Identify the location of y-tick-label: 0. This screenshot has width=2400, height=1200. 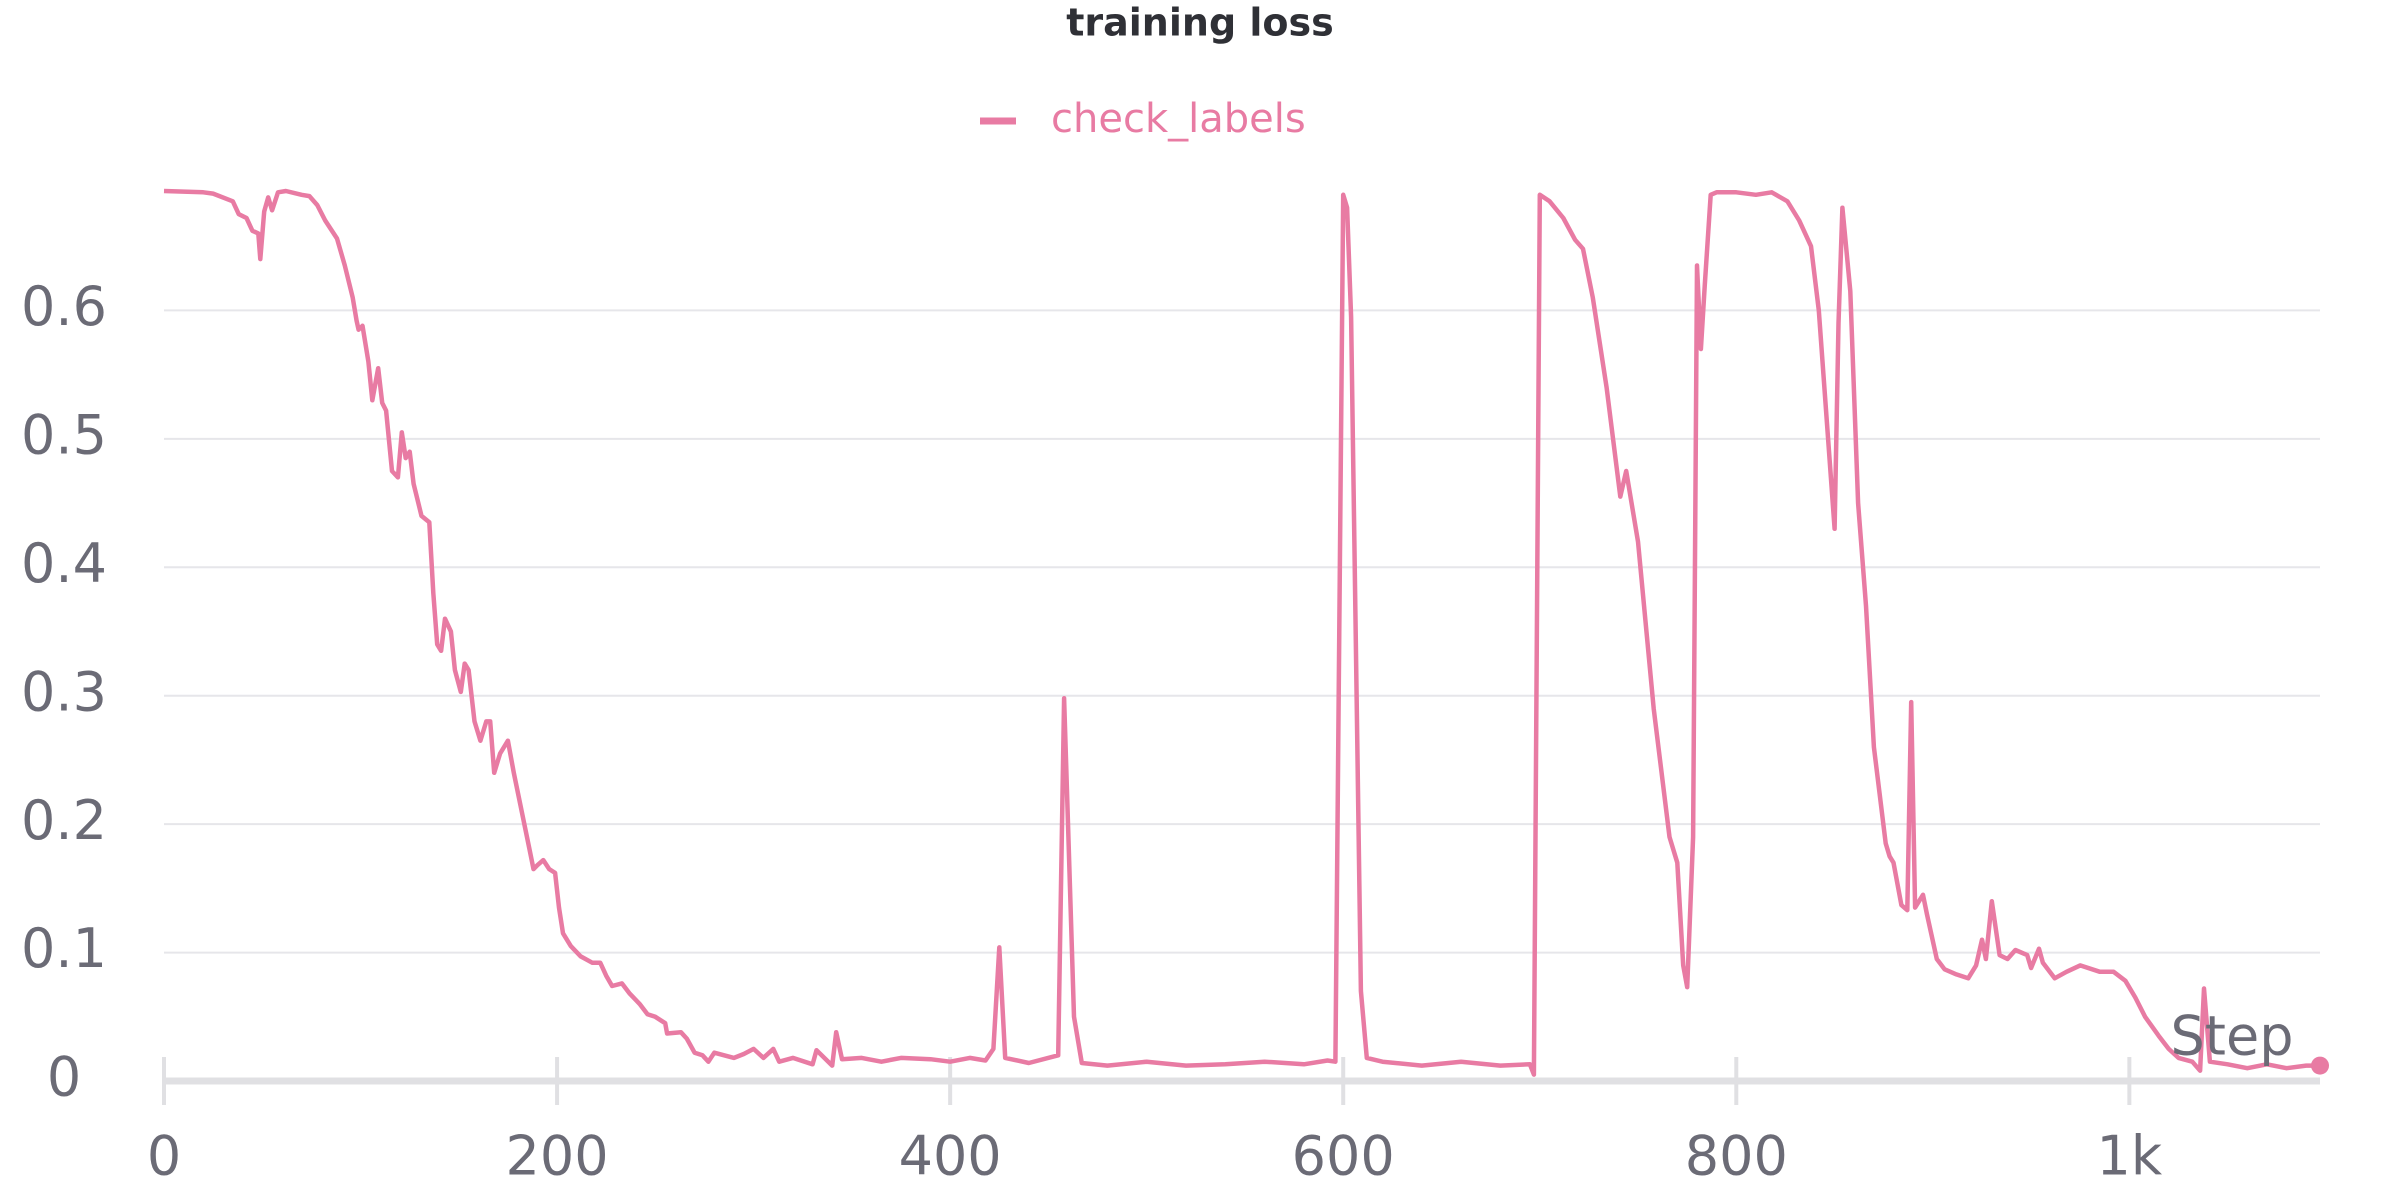
(64, 1077).